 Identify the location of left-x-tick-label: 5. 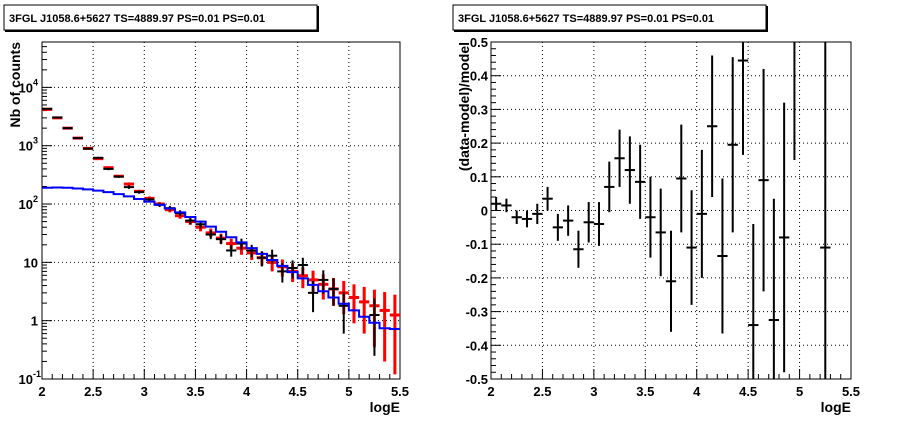
(348, 391).